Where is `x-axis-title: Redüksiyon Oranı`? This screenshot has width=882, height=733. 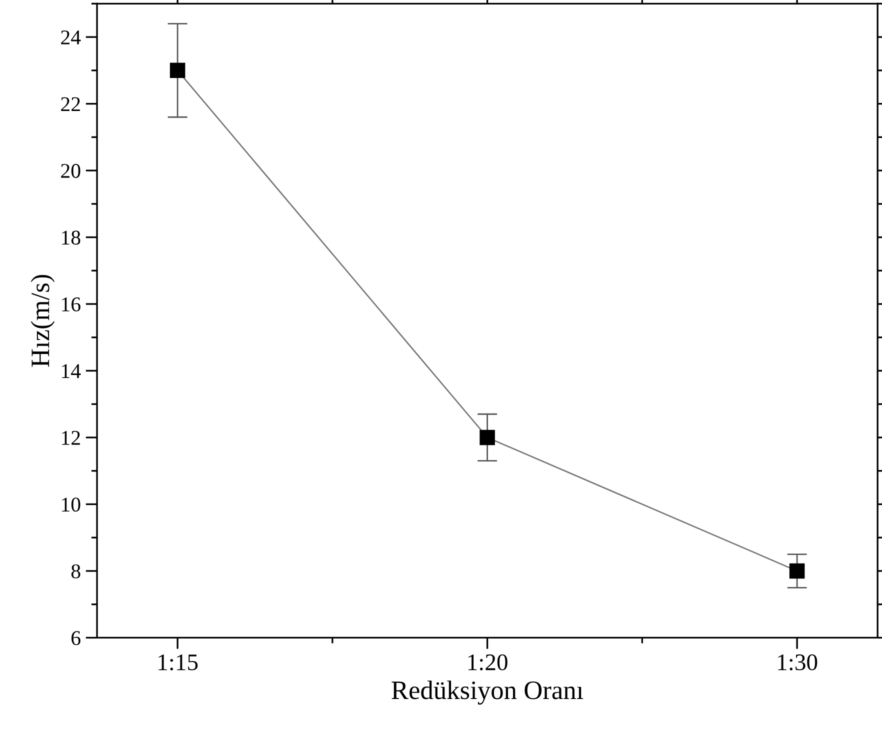
x-axis-title: Redüksiyon Oranı is located at coordinates (488, 692).